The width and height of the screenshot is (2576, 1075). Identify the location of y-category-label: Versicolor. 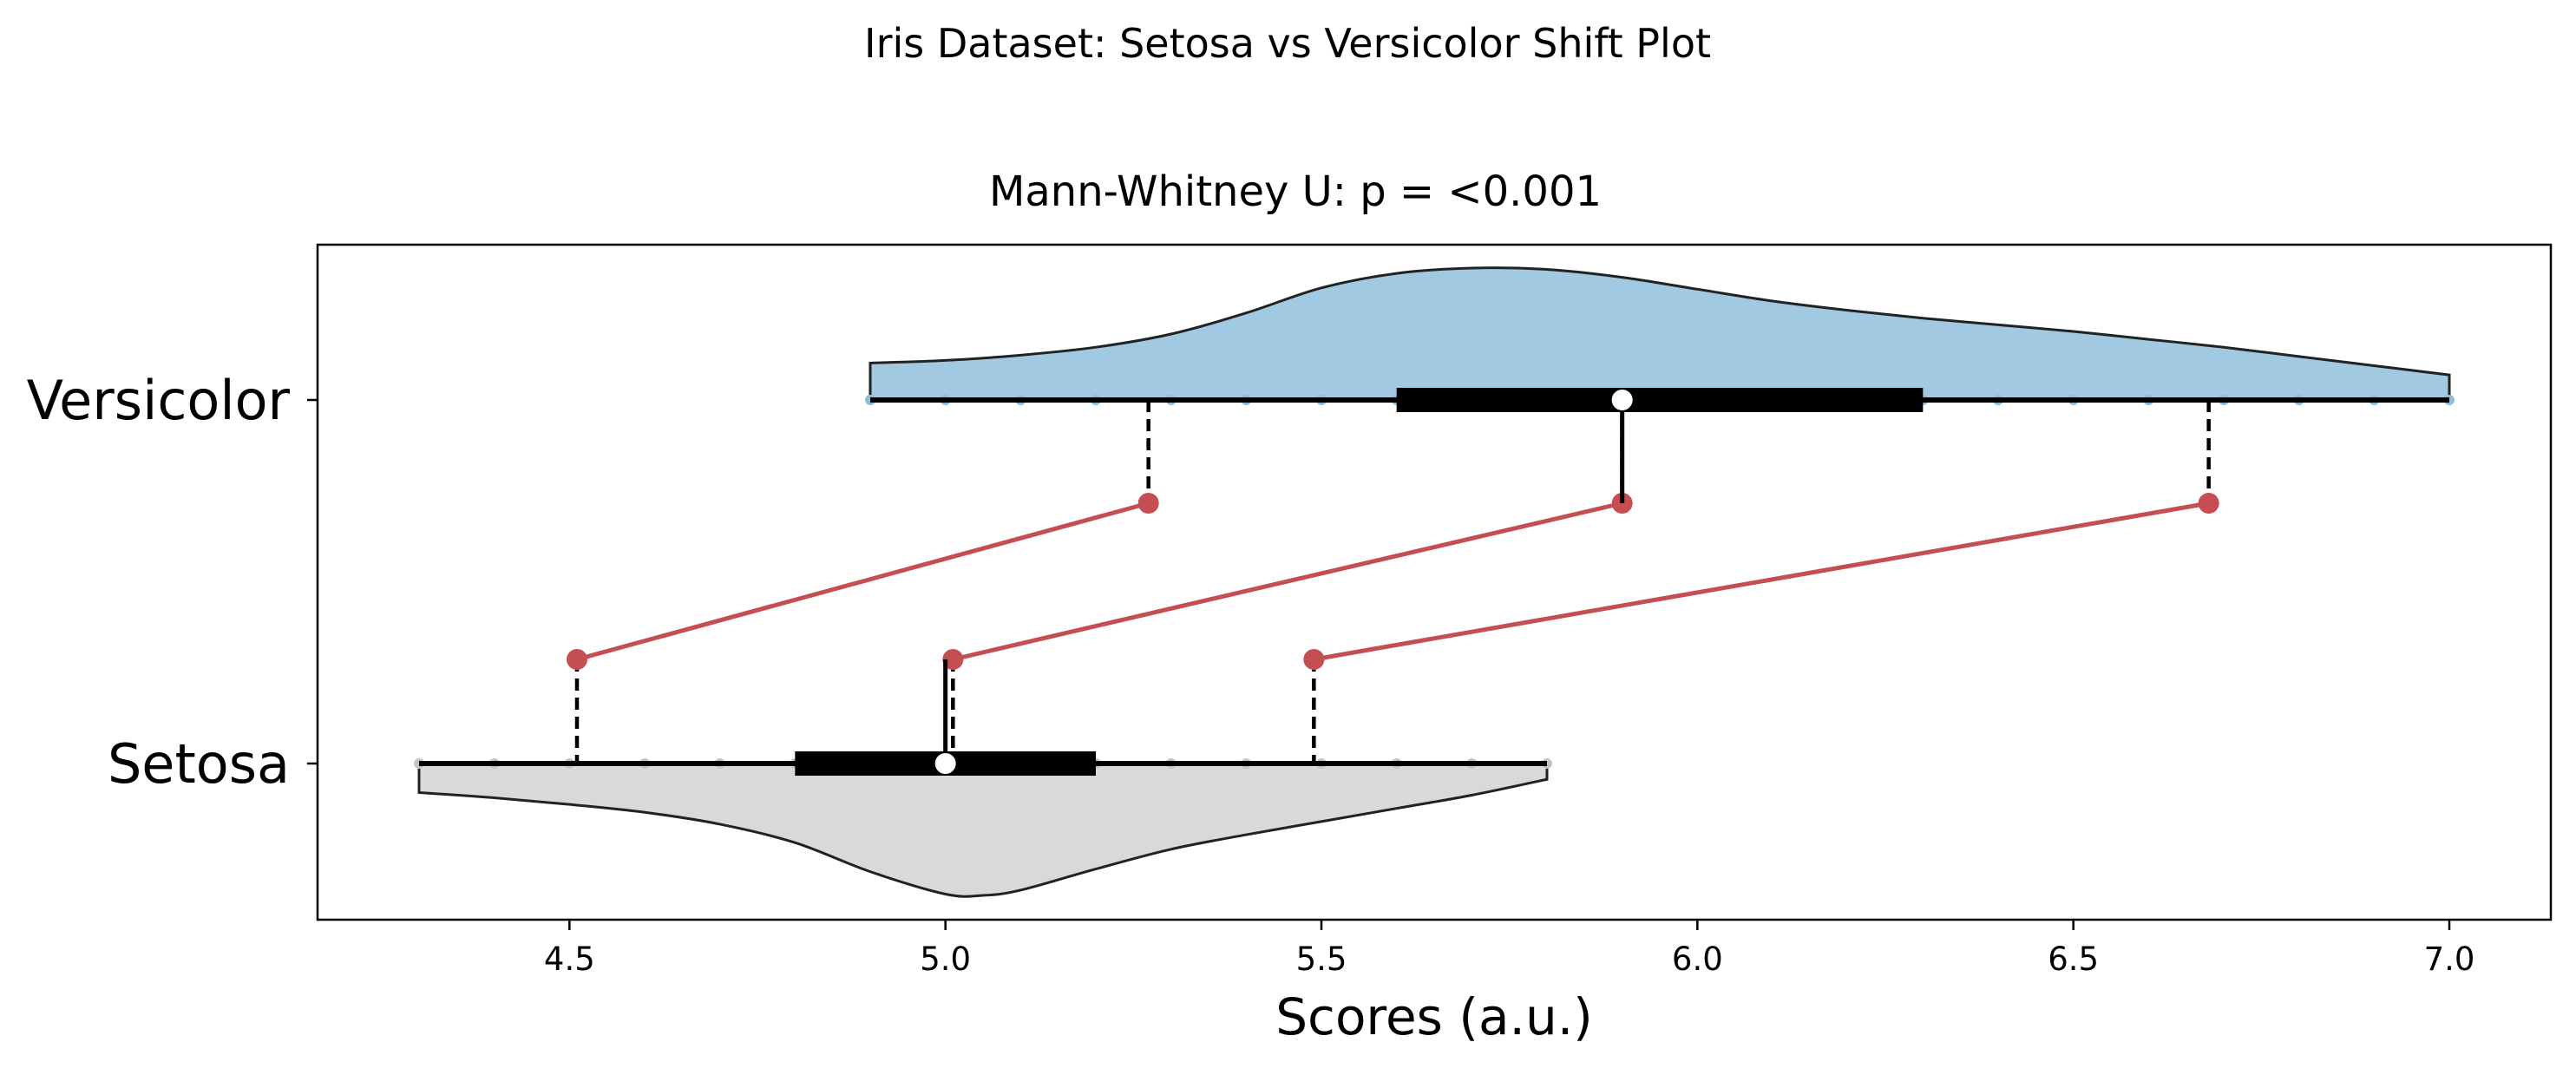
(159, 400).